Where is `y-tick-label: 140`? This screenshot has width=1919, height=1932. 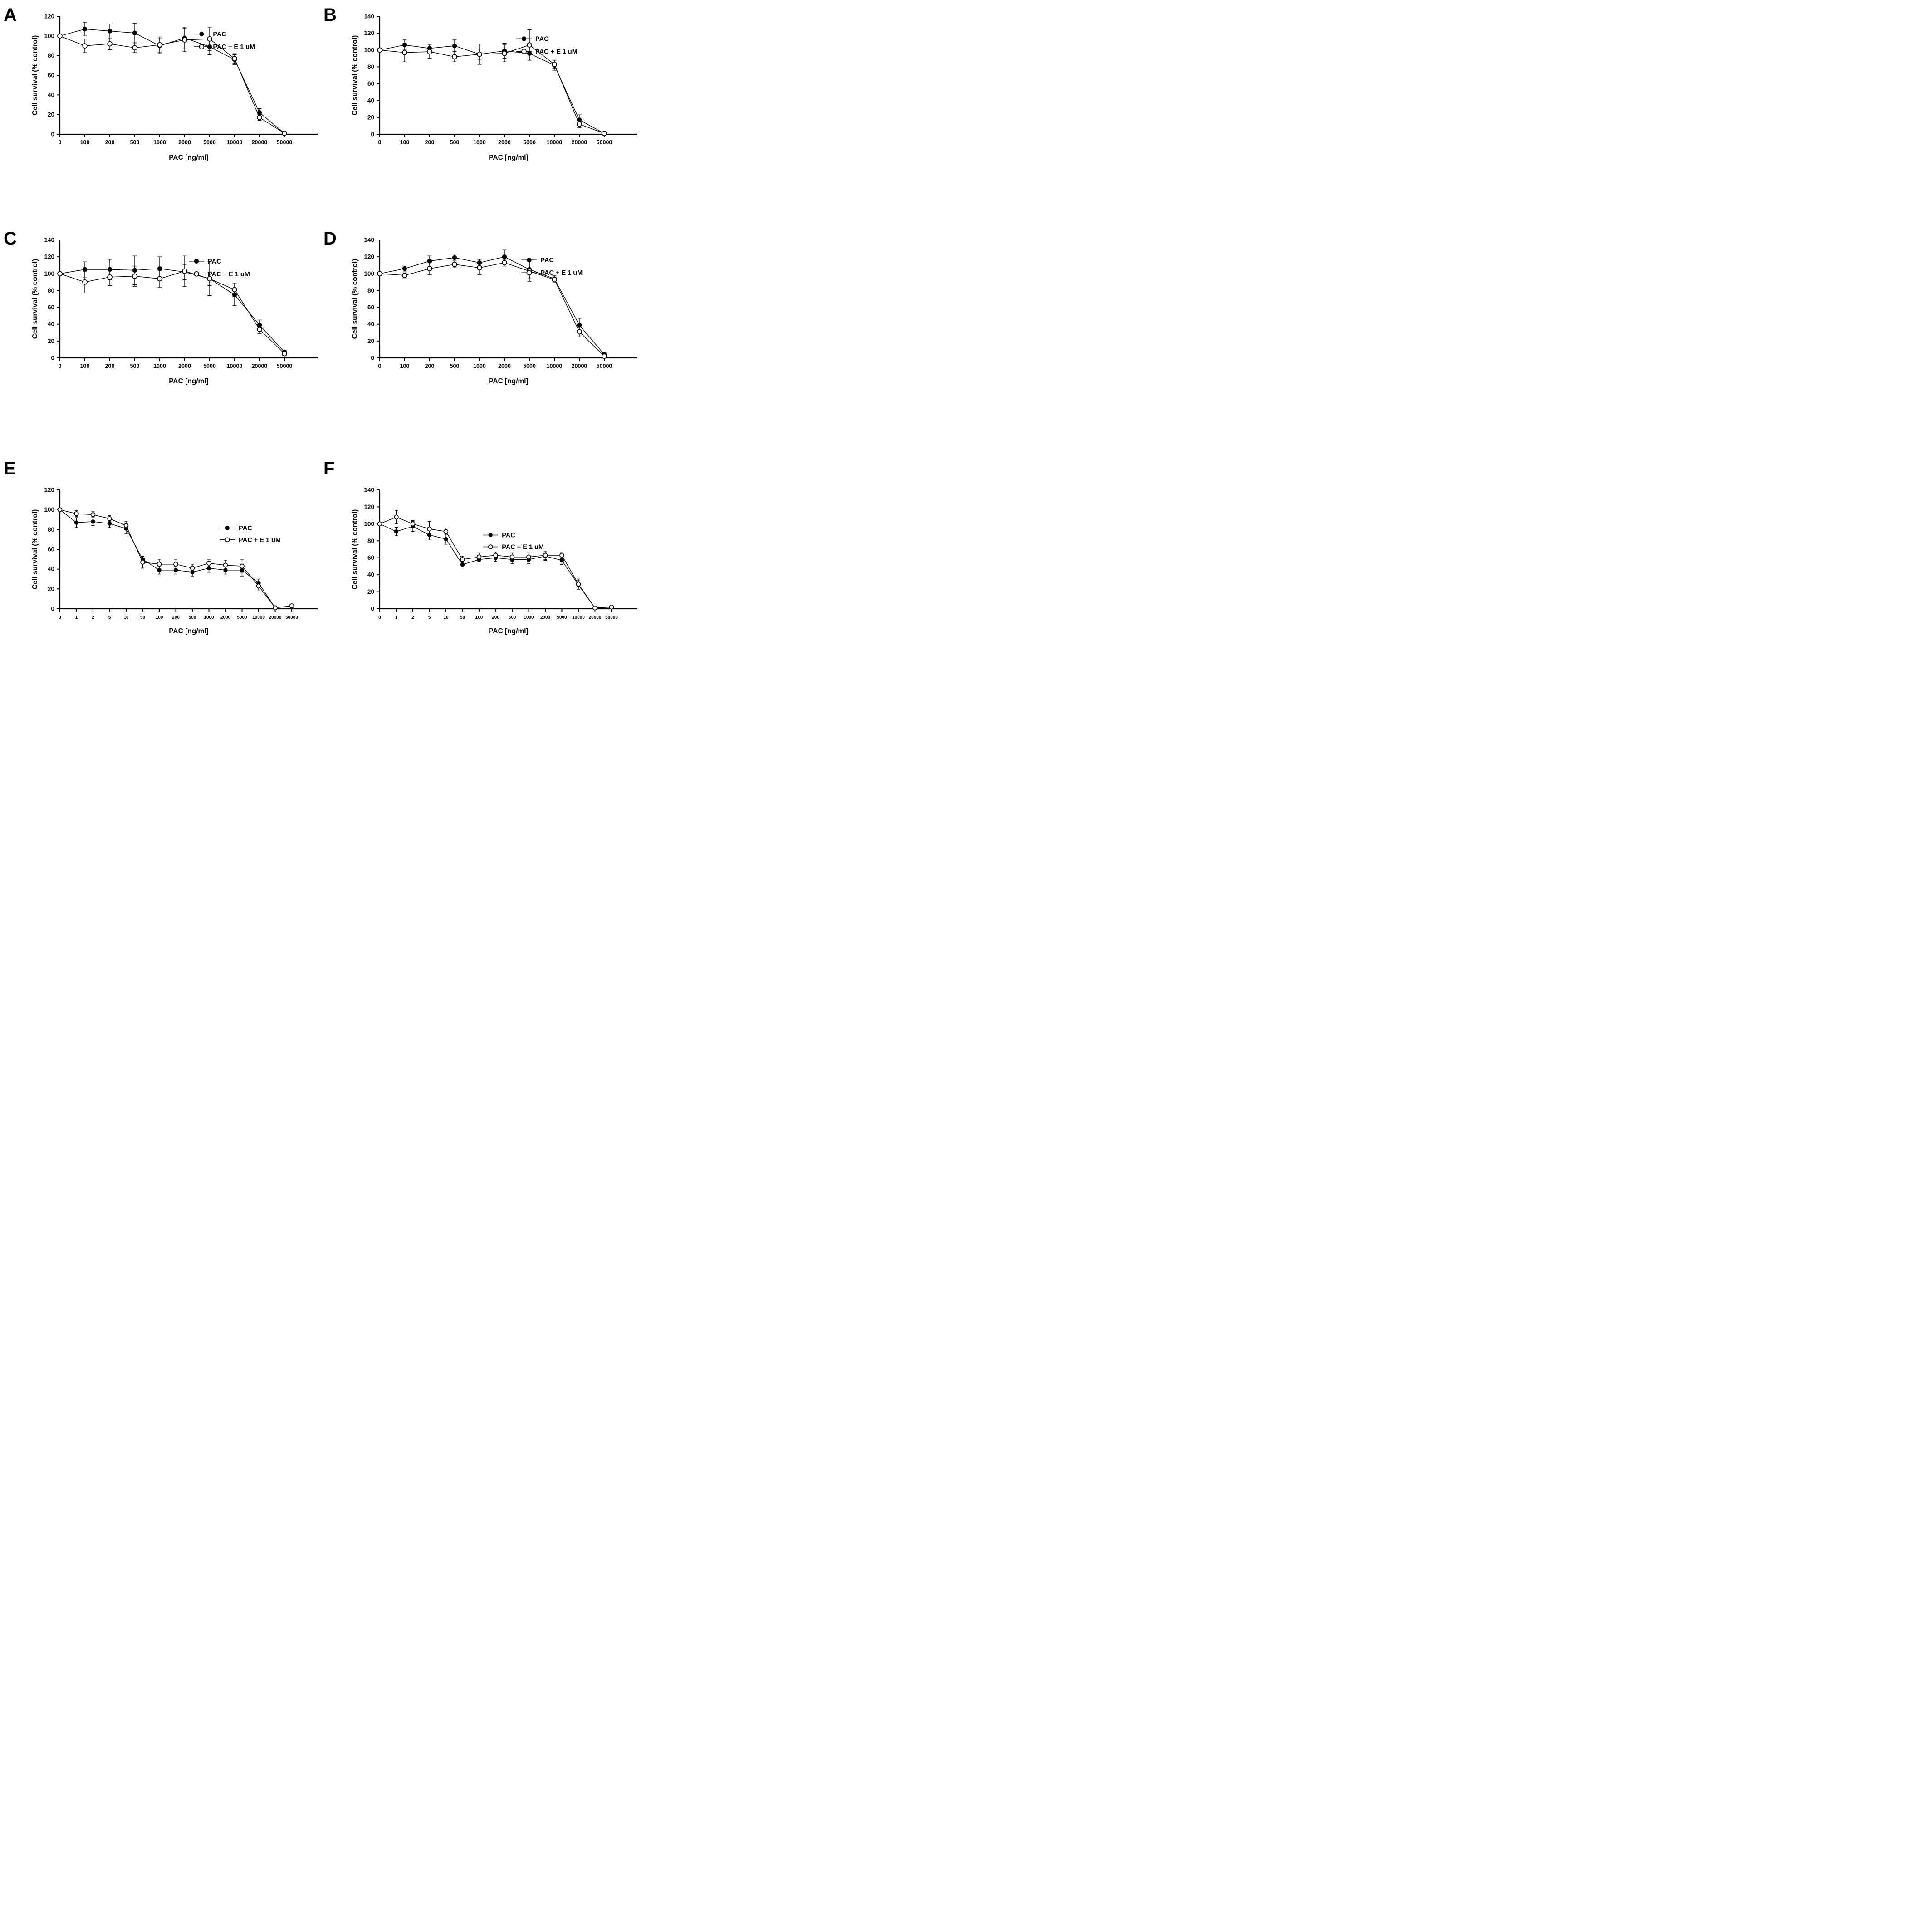 y-tick-label: 140 is located at coordinates (369, 490).